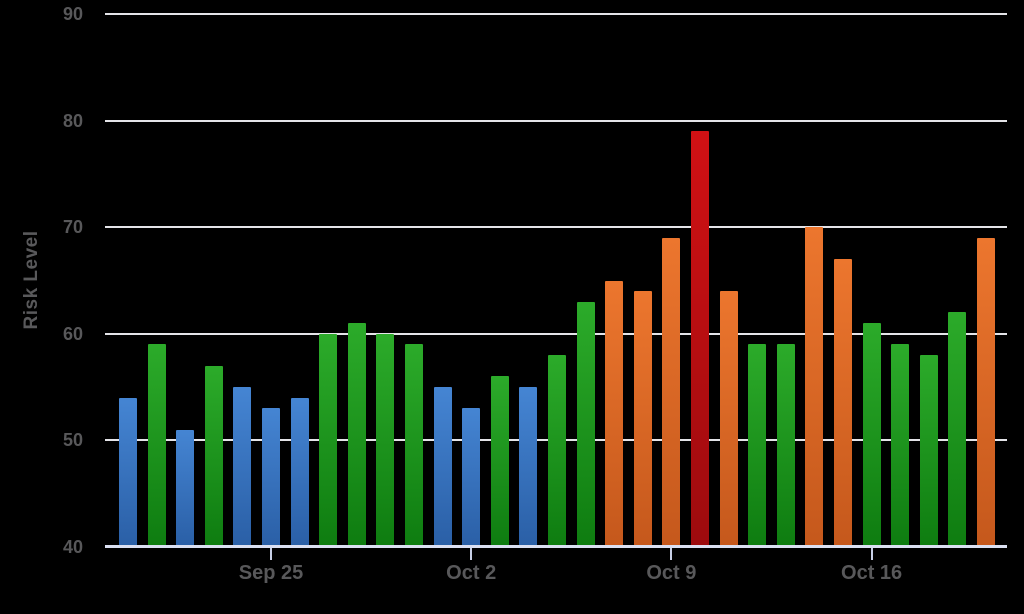 The height and width of the screenshot is (614, 1024). I want to click on x-axis-line, so click(556, 546).